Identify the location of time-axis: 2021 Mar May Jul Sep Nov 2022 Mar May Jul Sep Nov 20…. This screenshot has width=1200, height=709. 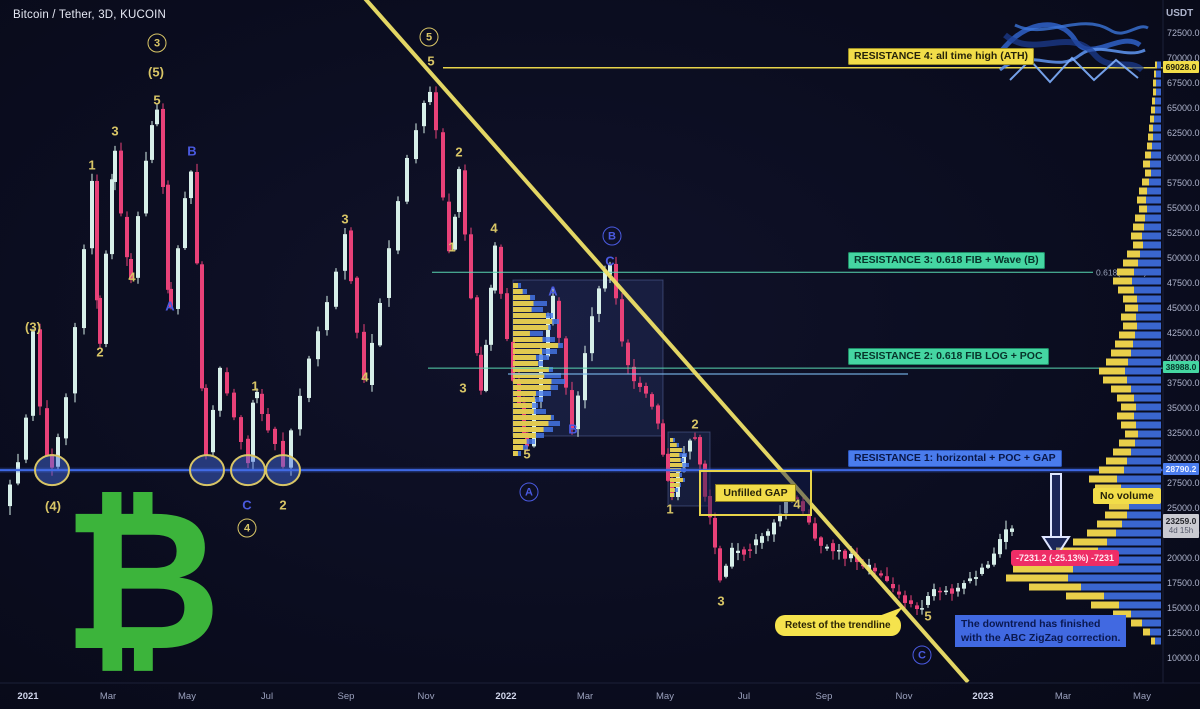
(584, 696).